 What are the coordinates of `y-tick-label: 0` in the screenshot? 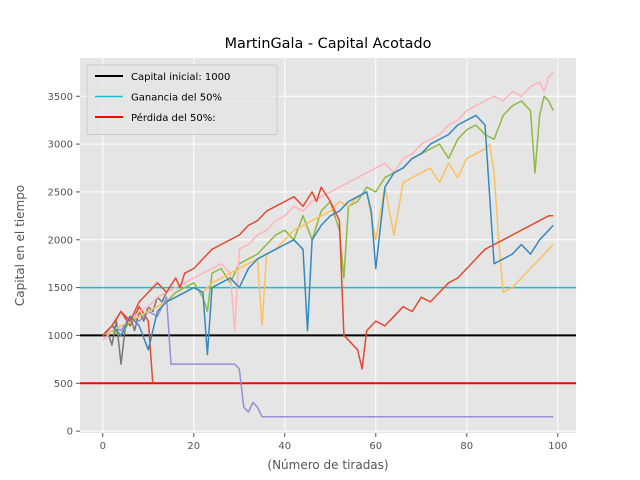 It's located at (70, 432).